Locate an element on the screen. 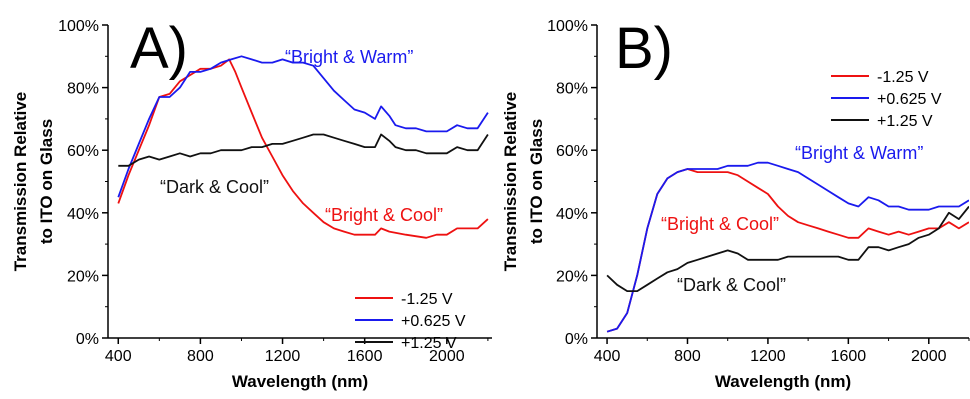 The image size is (970, 399). x-tick-label: 2000 is located at coordinates (929, 356).